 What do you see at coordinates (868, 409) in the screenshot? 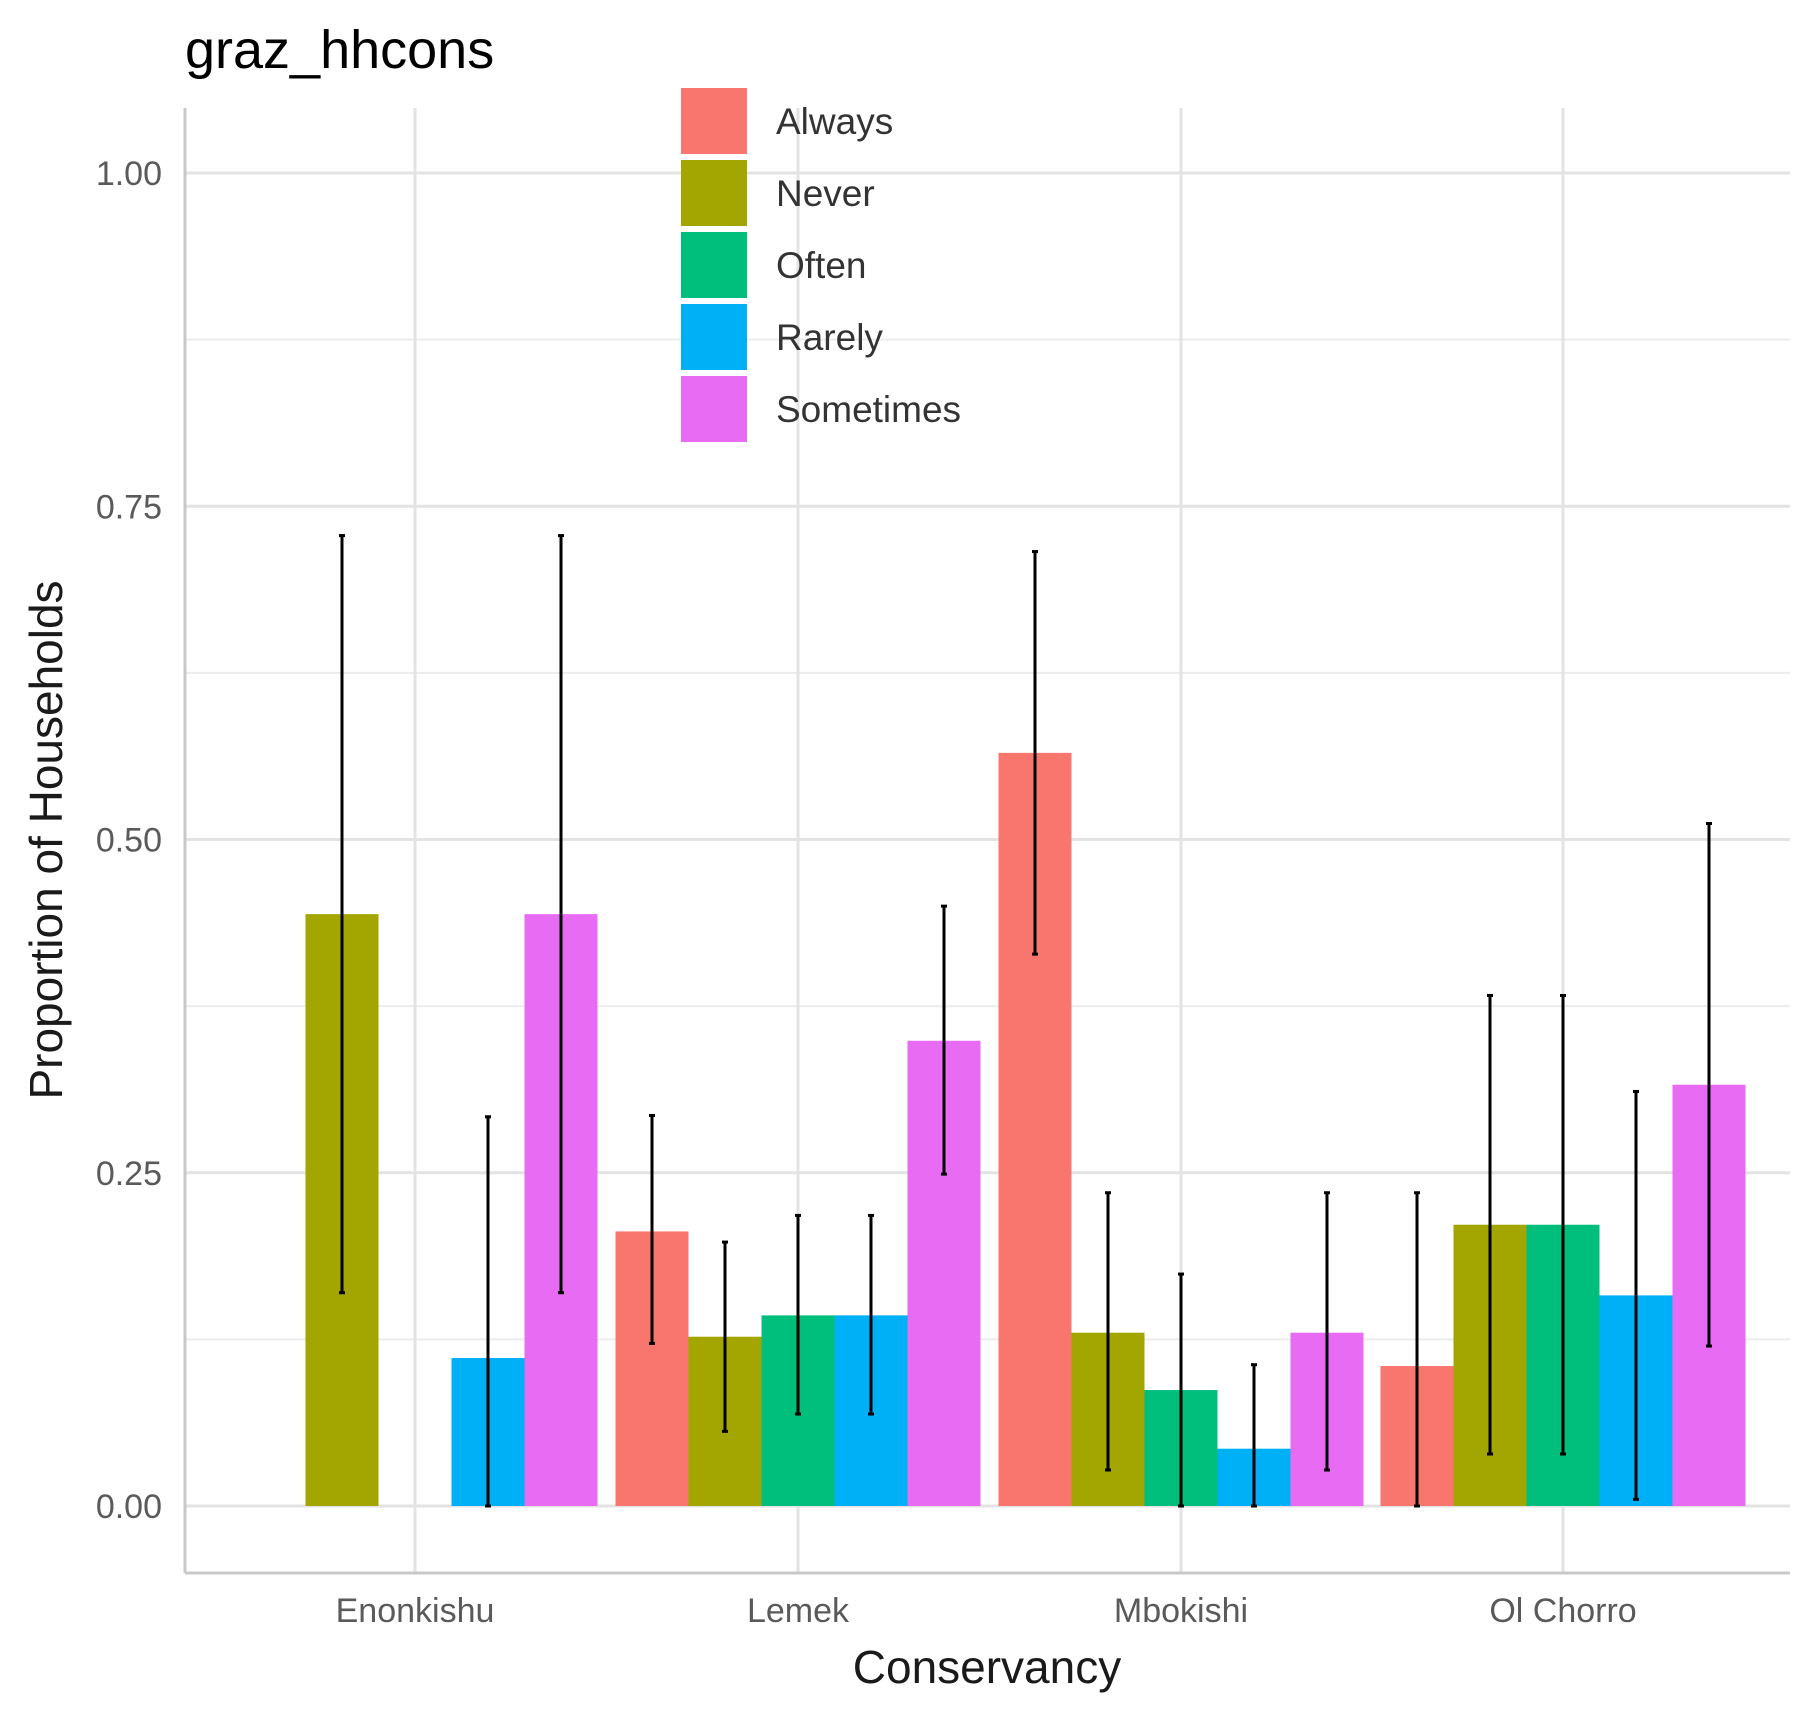
I see `legend-label-sometimes: Sometimes` at bounding box center [868, 409].